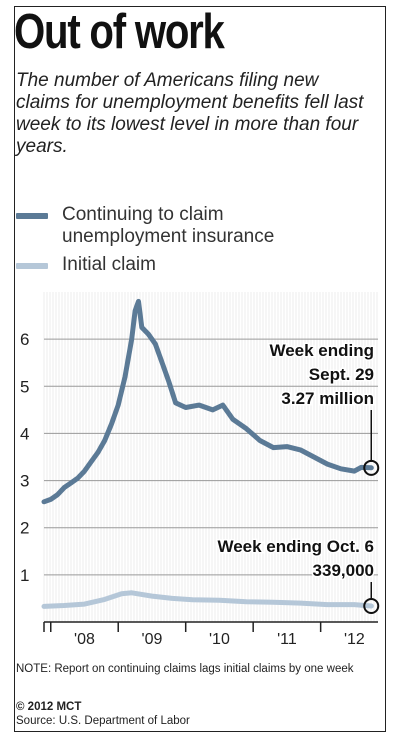  I want to click on copyright-text: © 2012 MCT, so click(49, 707).